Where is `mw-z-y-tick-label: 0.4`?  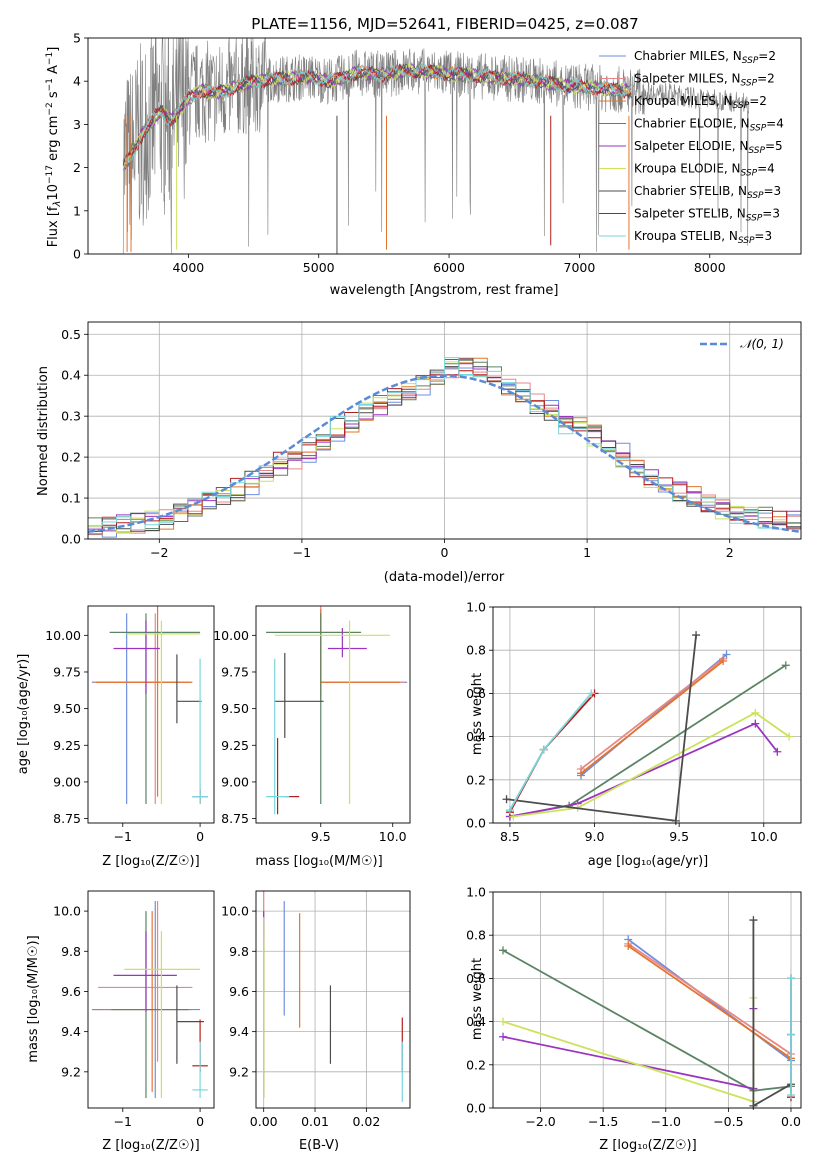 mw-z-y-tick-label: 0.4 is located at coordinates (476, 1021).